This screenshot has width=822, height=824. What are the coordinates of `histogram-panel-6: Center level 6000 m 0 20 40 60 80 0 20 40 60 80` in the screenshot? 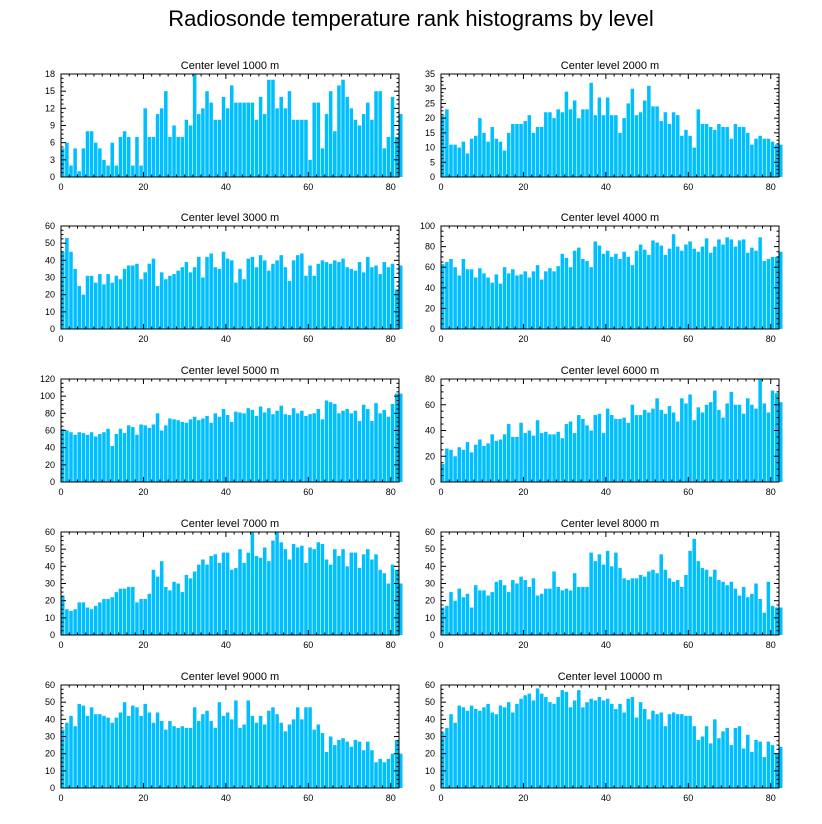 It's located at (604, 431).